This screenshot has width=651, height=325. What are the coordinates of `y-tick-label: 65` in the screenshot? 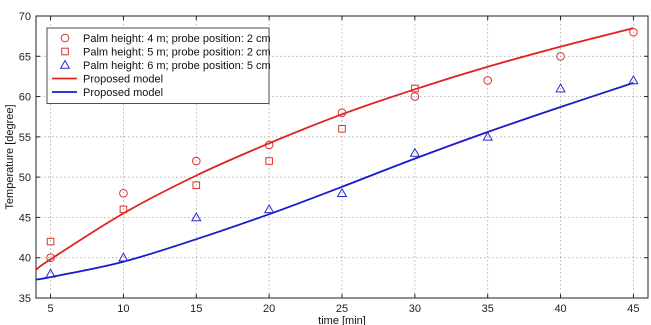 It's located at (25, 57).